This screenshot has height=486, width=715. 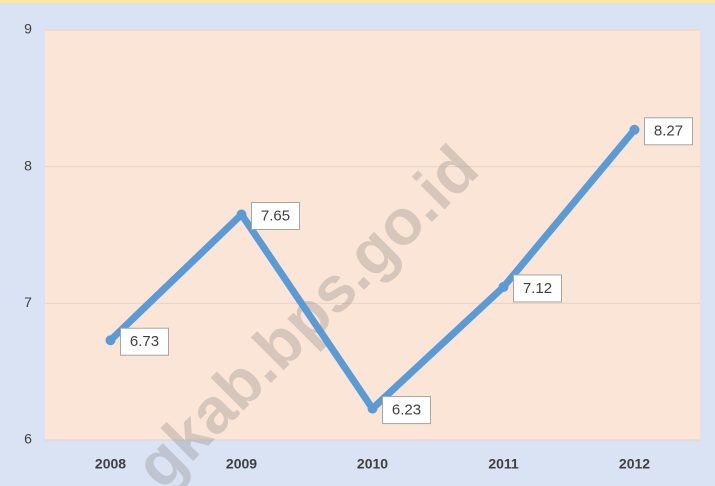 I want to click on data-label: 6.73, so click(x=144, y=341).